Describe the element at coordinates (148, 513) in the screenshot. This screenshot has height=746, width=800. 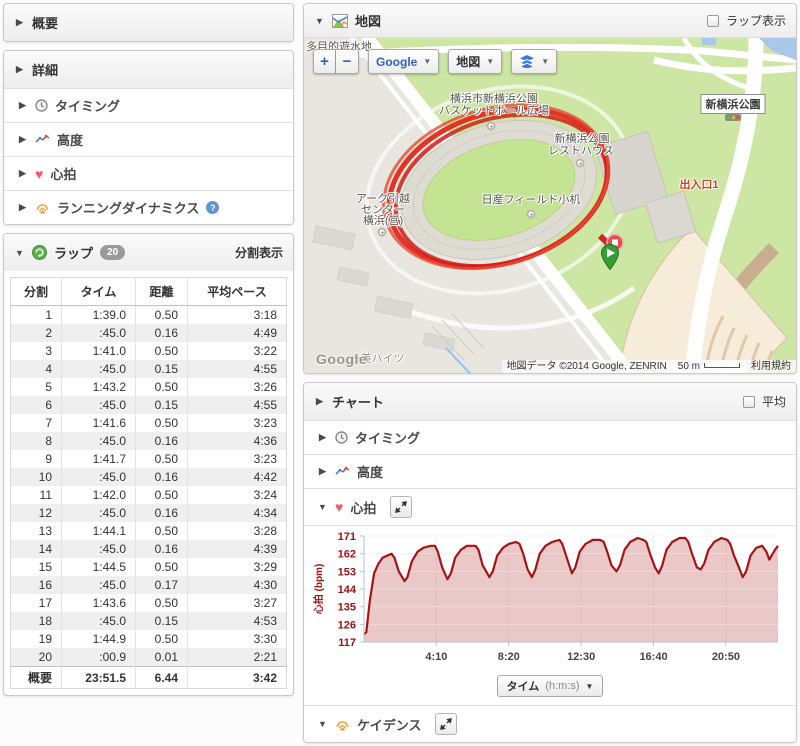
I see `table-row: 12:45.0 0.16 4:34` at that location.